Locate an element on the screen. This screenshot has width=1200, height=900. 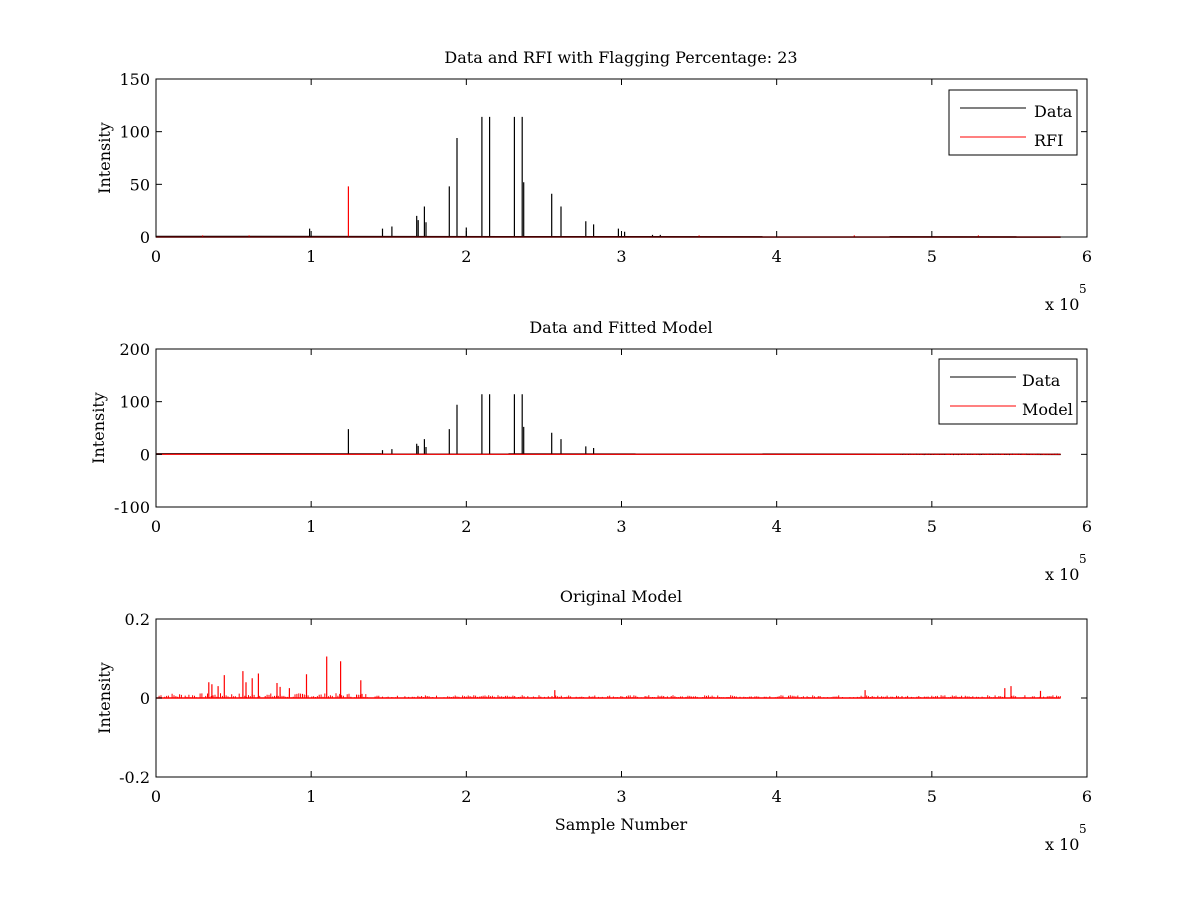
subplot-3-x-exponent: 5 is located at coordinates (1083, 829).